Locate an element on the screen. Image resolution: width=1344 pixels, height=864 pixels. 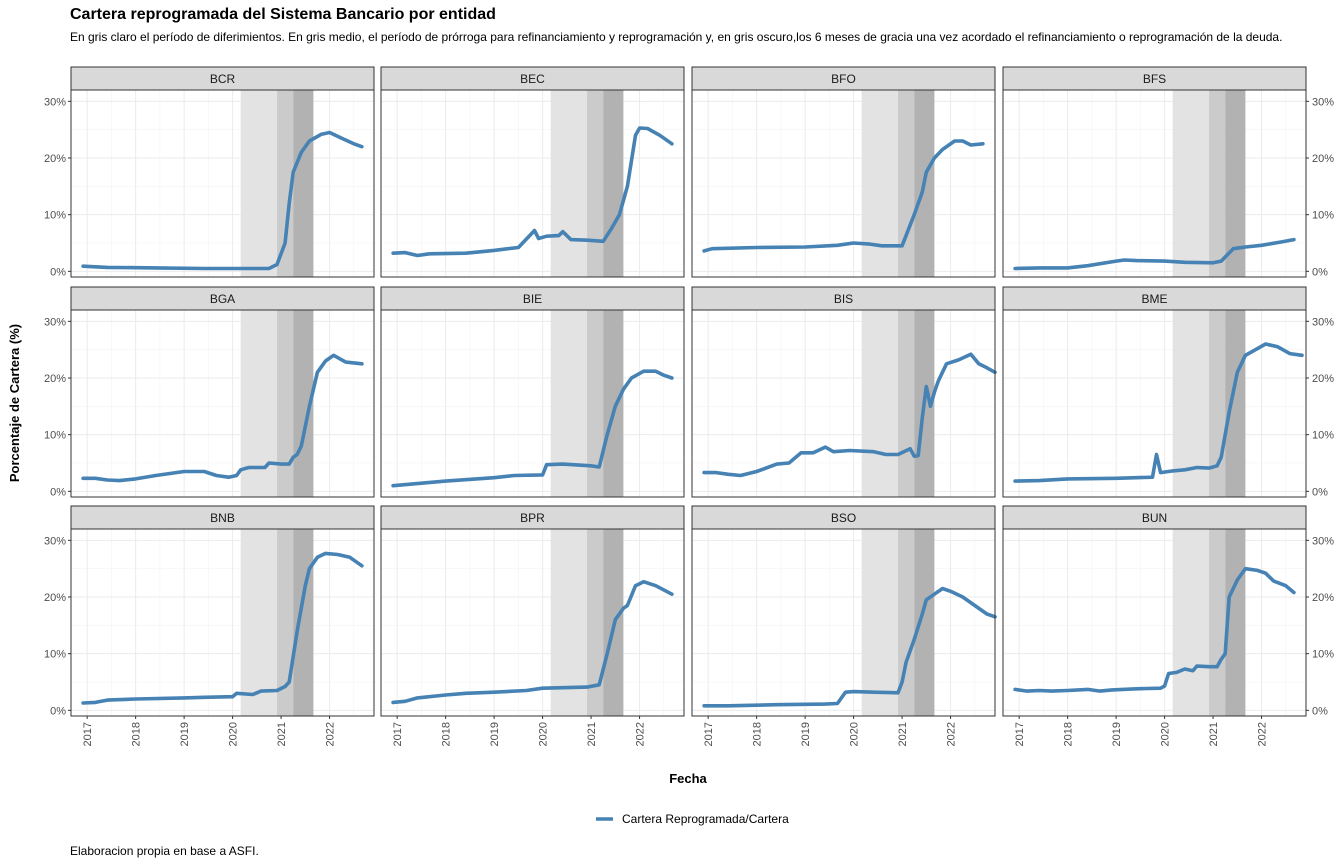
x-axis-title: Fecha is located at coordinates (688, 778).